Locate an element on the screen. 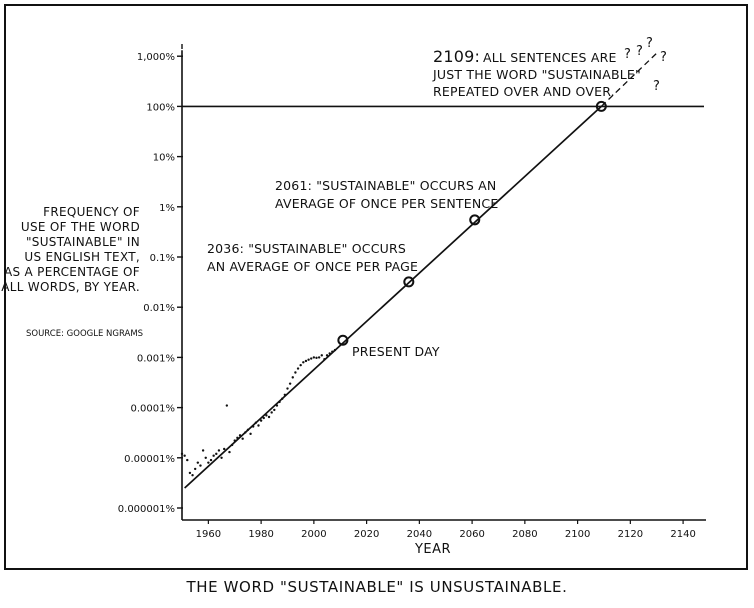 This screenshot has height=608, width=754. question-mark-5: ? is located at coordinates (656, 86).